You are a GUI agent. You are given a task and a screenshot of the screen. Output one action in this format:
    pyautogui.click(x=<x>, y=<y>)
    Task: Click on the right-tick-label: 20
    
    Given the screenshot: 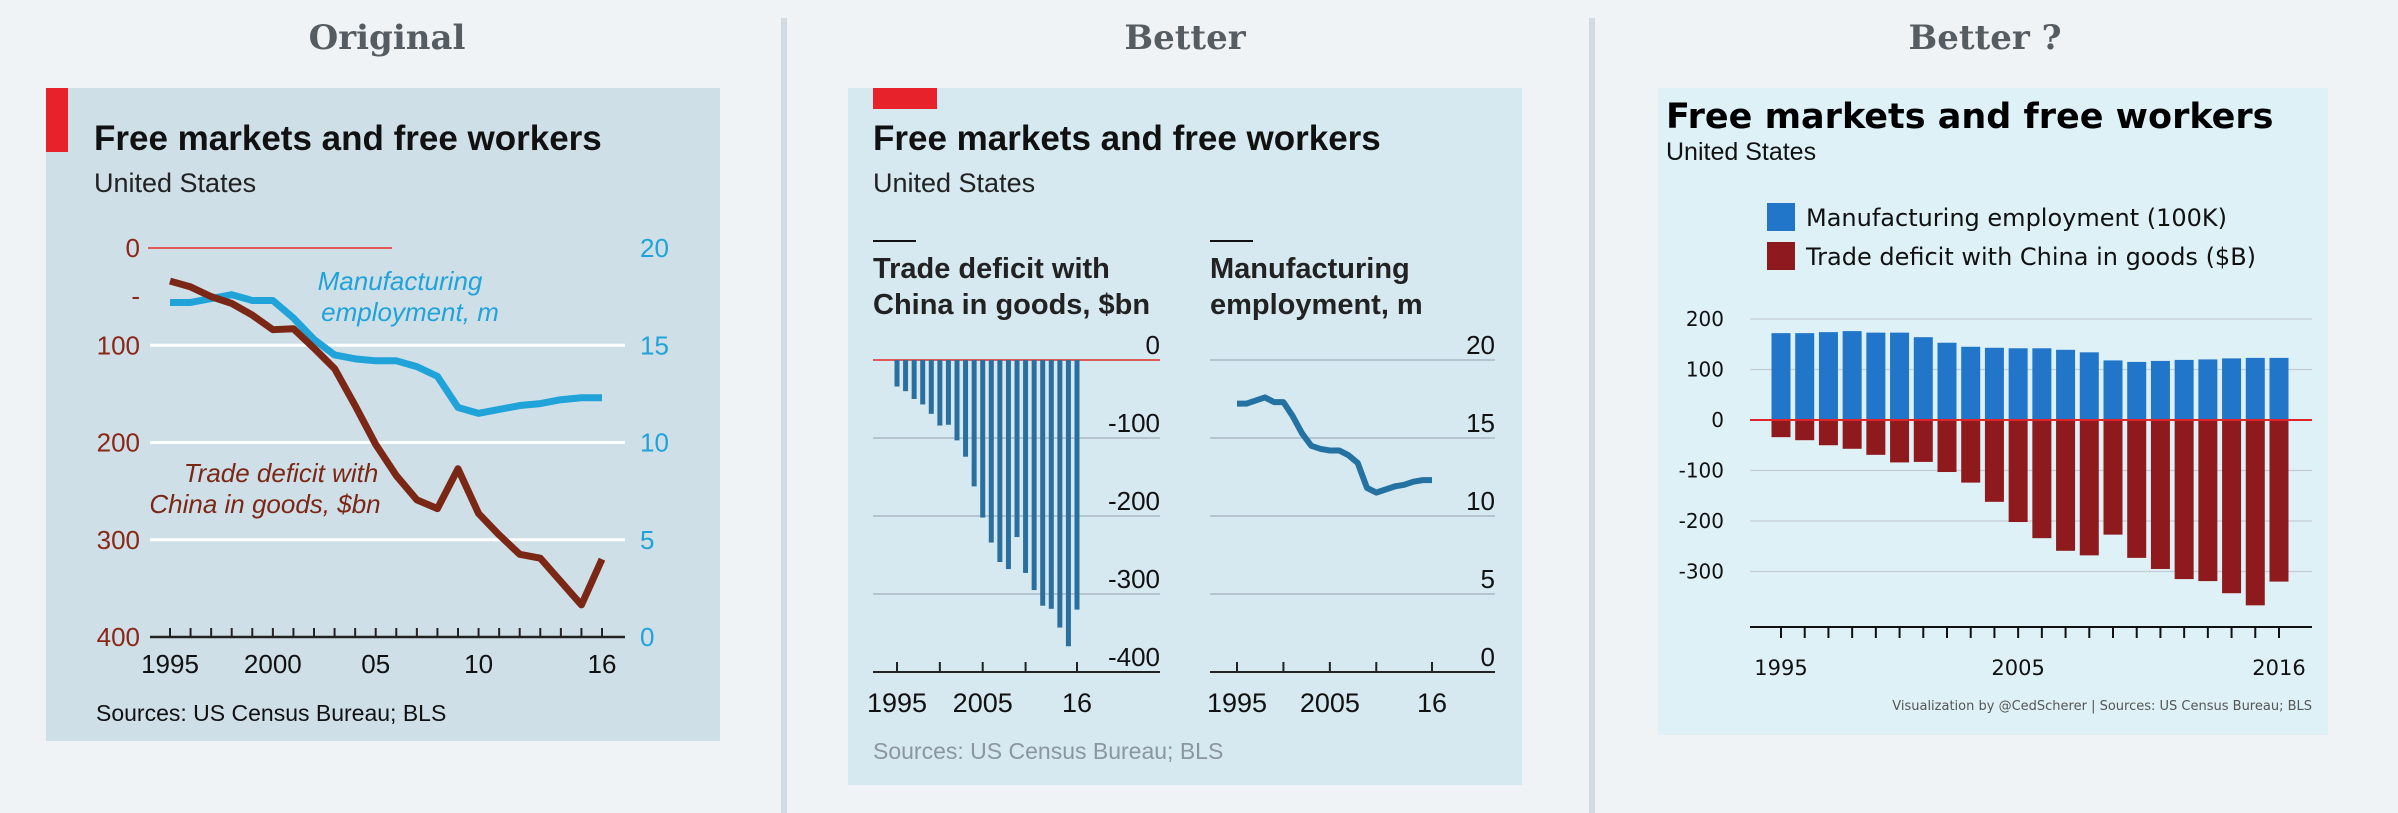 What is the action you would take?
    pyautogui.click(x=654, y=248)
    